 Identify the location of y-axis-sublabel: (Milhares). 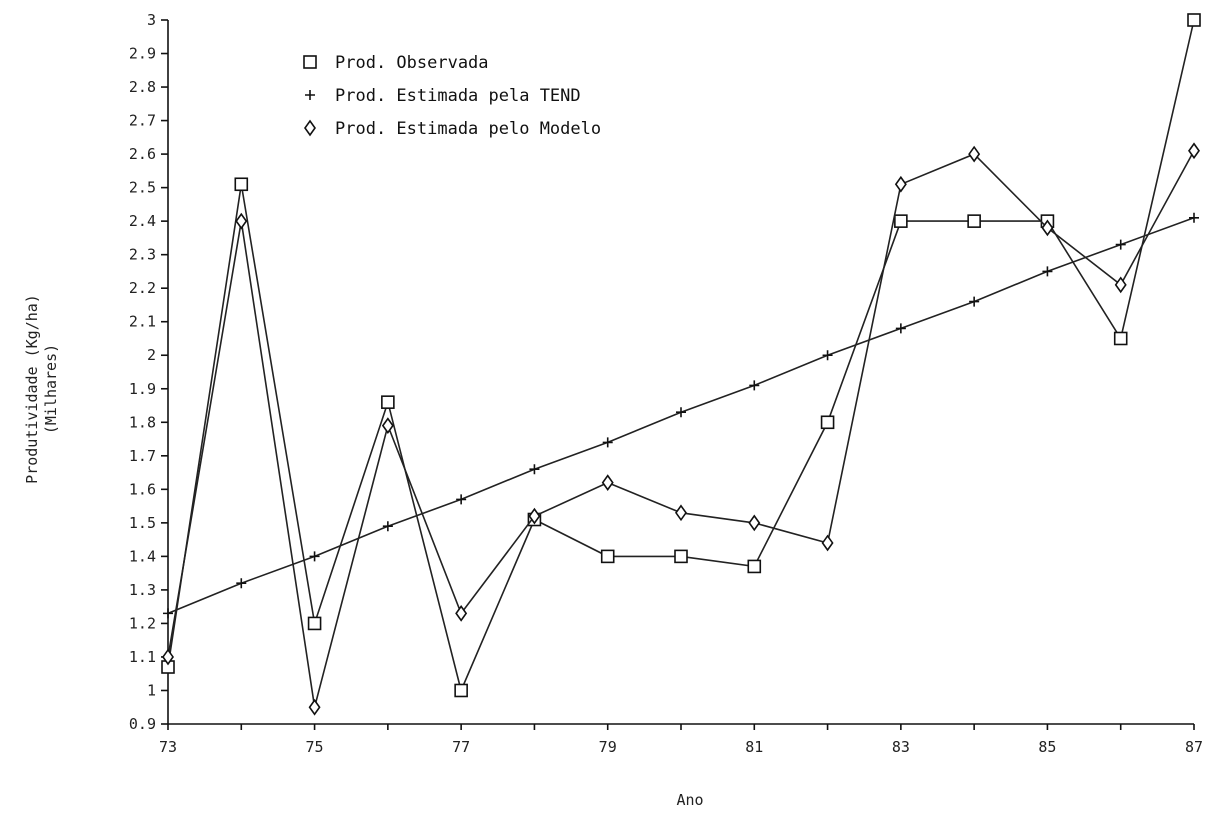
(51, 389).